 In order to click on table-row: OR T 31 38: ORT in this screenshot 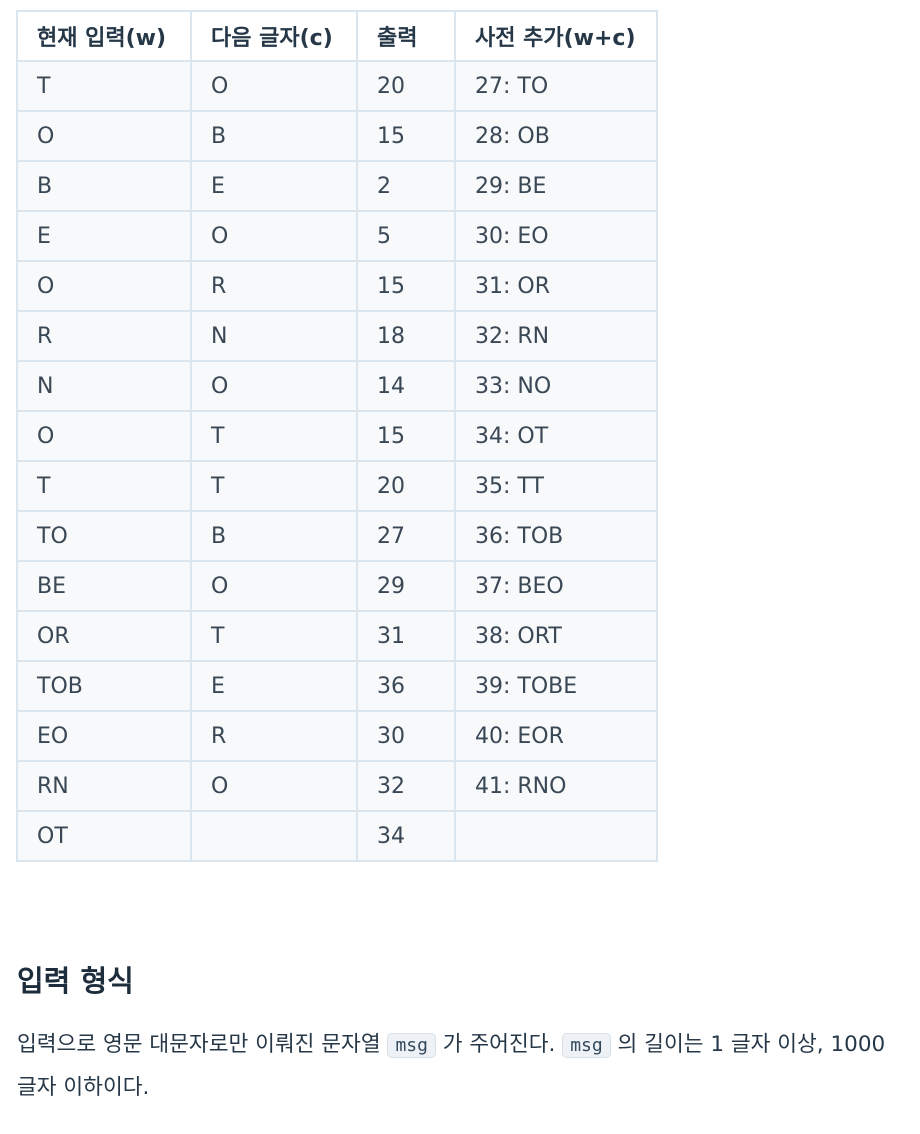, I will do `click(337, 636)`.